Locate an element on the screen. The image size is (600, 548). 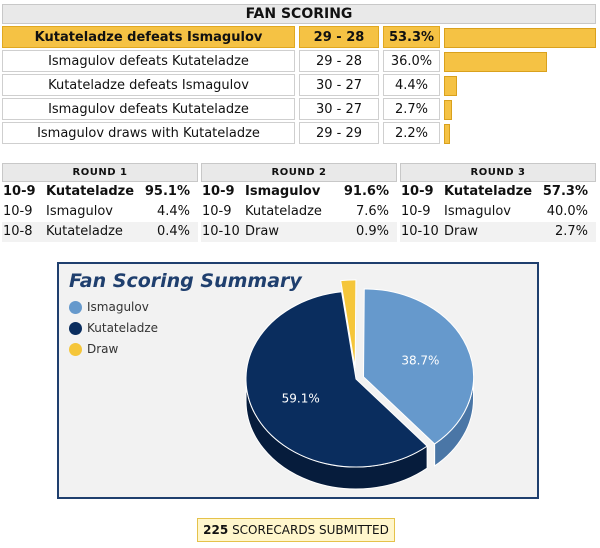
outcome-percent: 2.2% is located at coordinates (411, 133).